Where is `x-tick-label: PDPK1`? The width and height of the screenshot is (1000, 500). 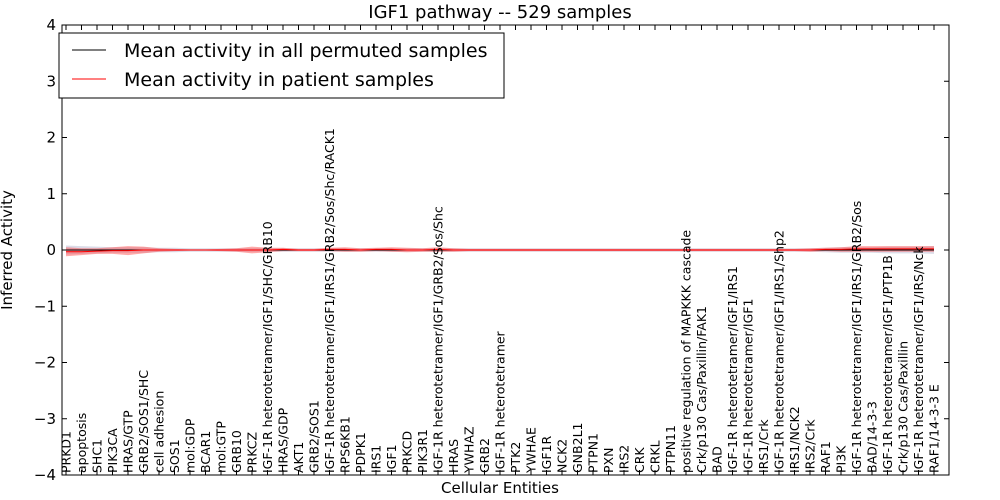
x-tick-label: PDPK1 is located at coordinates (360, 452).